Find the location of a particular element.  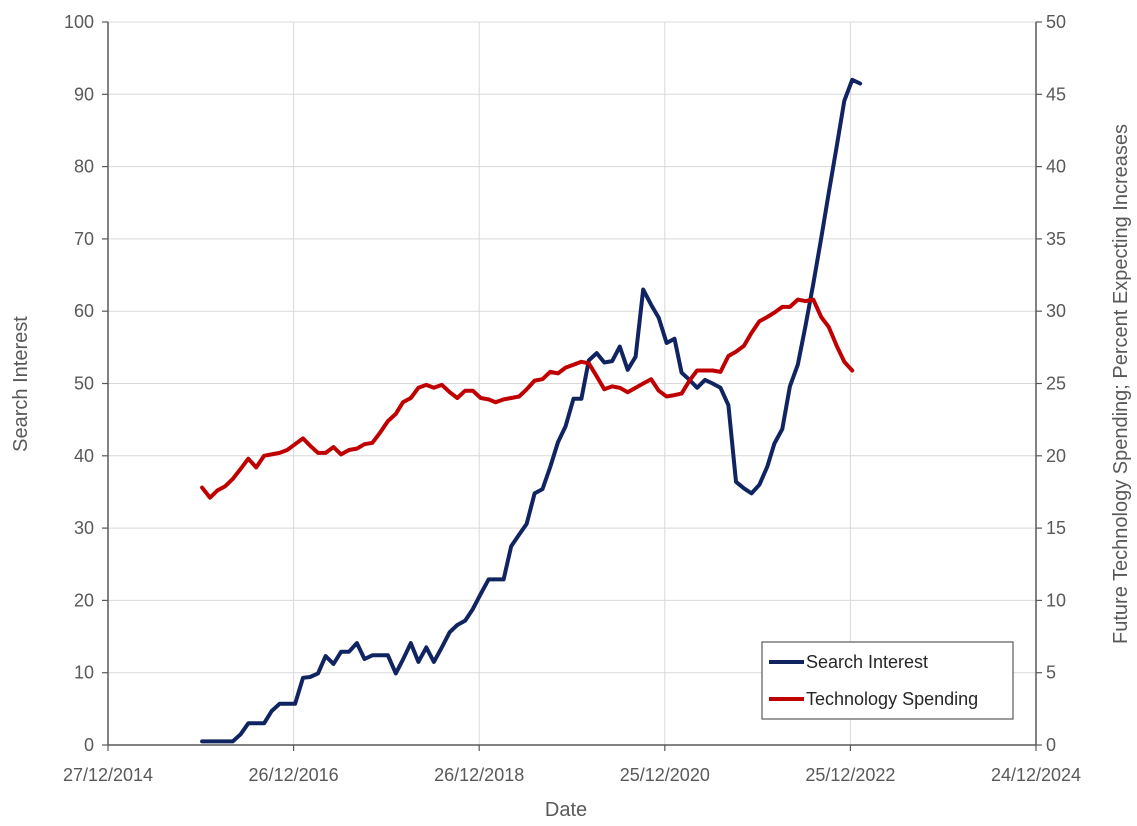

left-y-axis-ticks: 0 10 20 30 40 50 60 70 80 90 100 is located at coordinates (86, 383).